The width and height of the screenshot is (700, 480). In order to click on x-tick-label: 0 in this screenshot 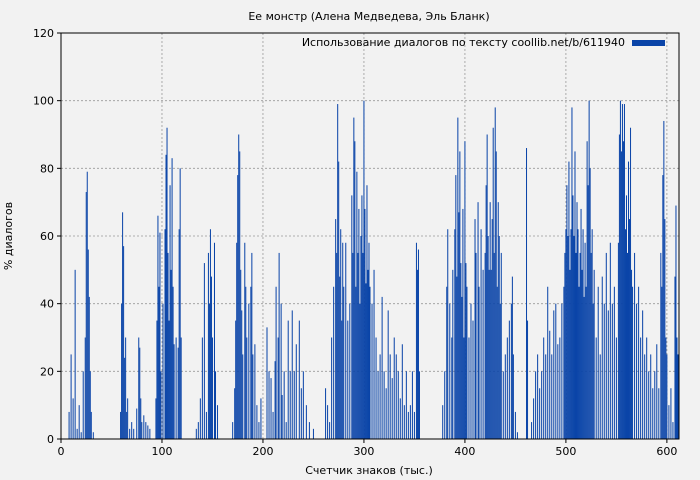, I will do `click(61, 451)`.